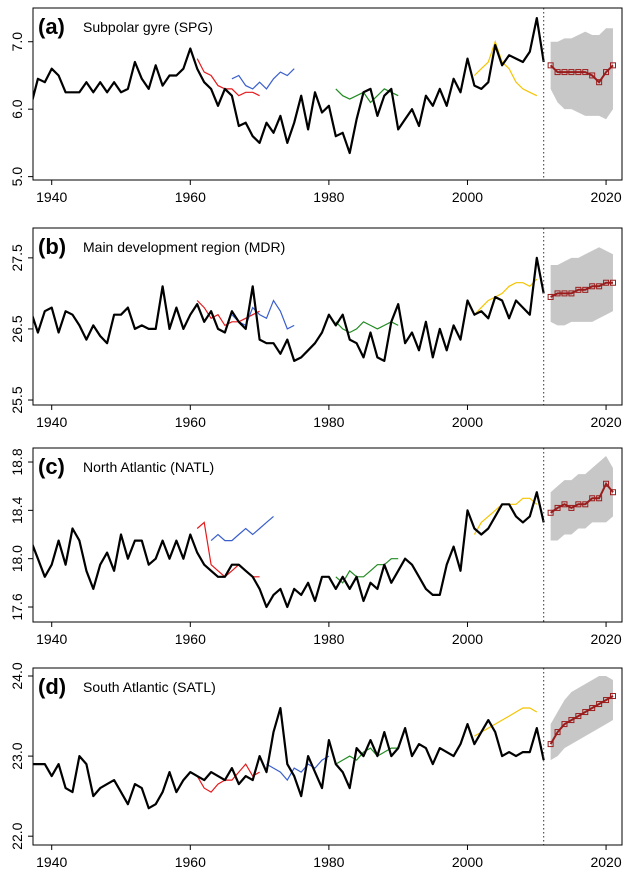 The width and height of the screenshot is (625, 876). Describe the element at coordinates (17, 109) in the screenshot. I see `y-tick-label: 6.0` at that location.